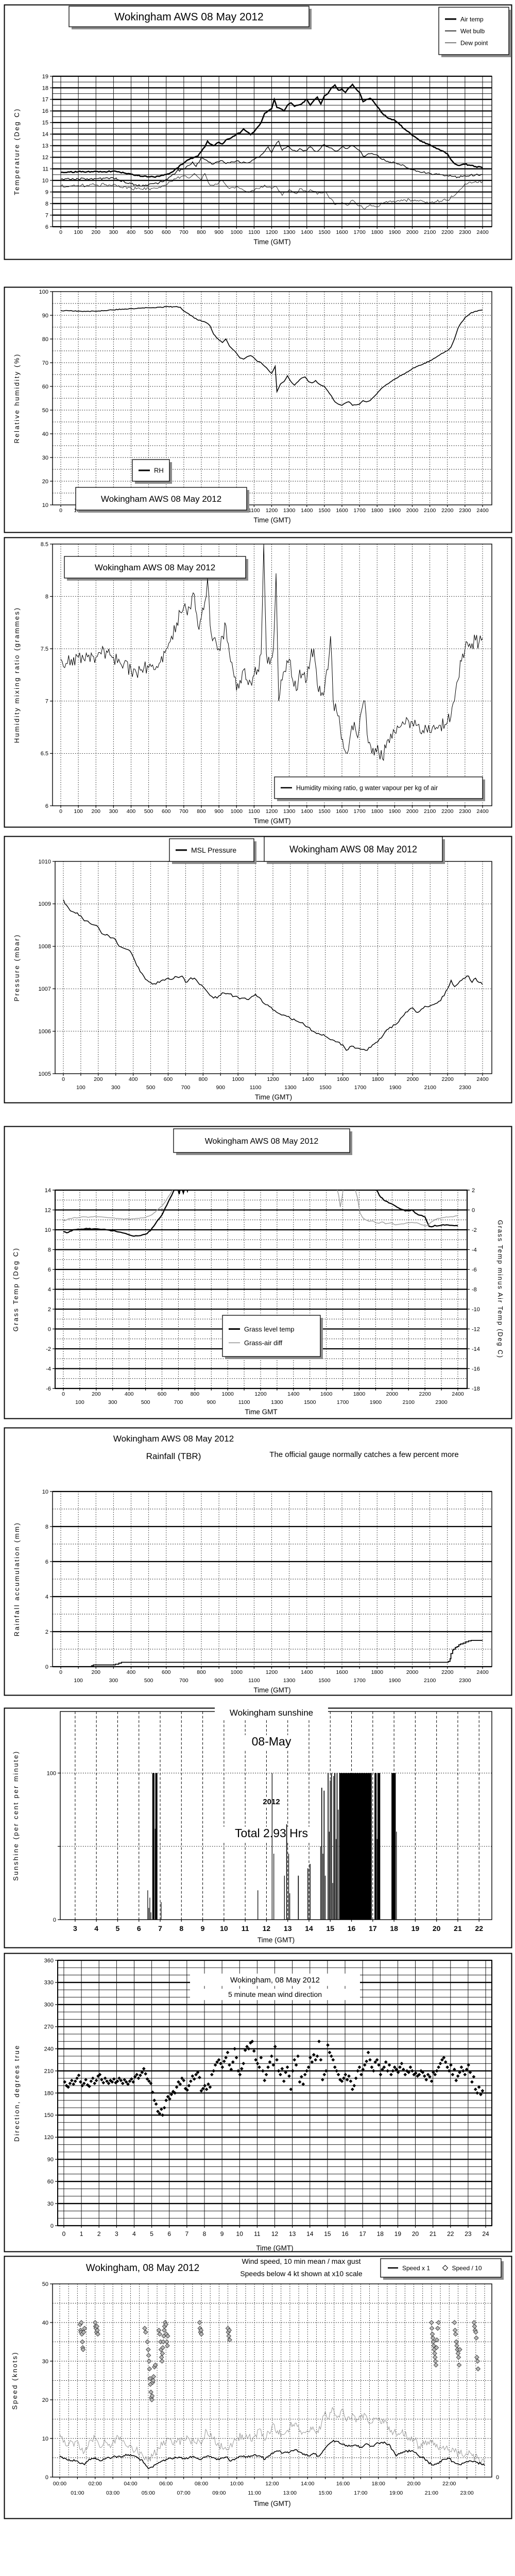  Describe the element at coordinates (442, 2269) in the screenshot. I see `legend: Speed x 1 Speed / 10` at that location.